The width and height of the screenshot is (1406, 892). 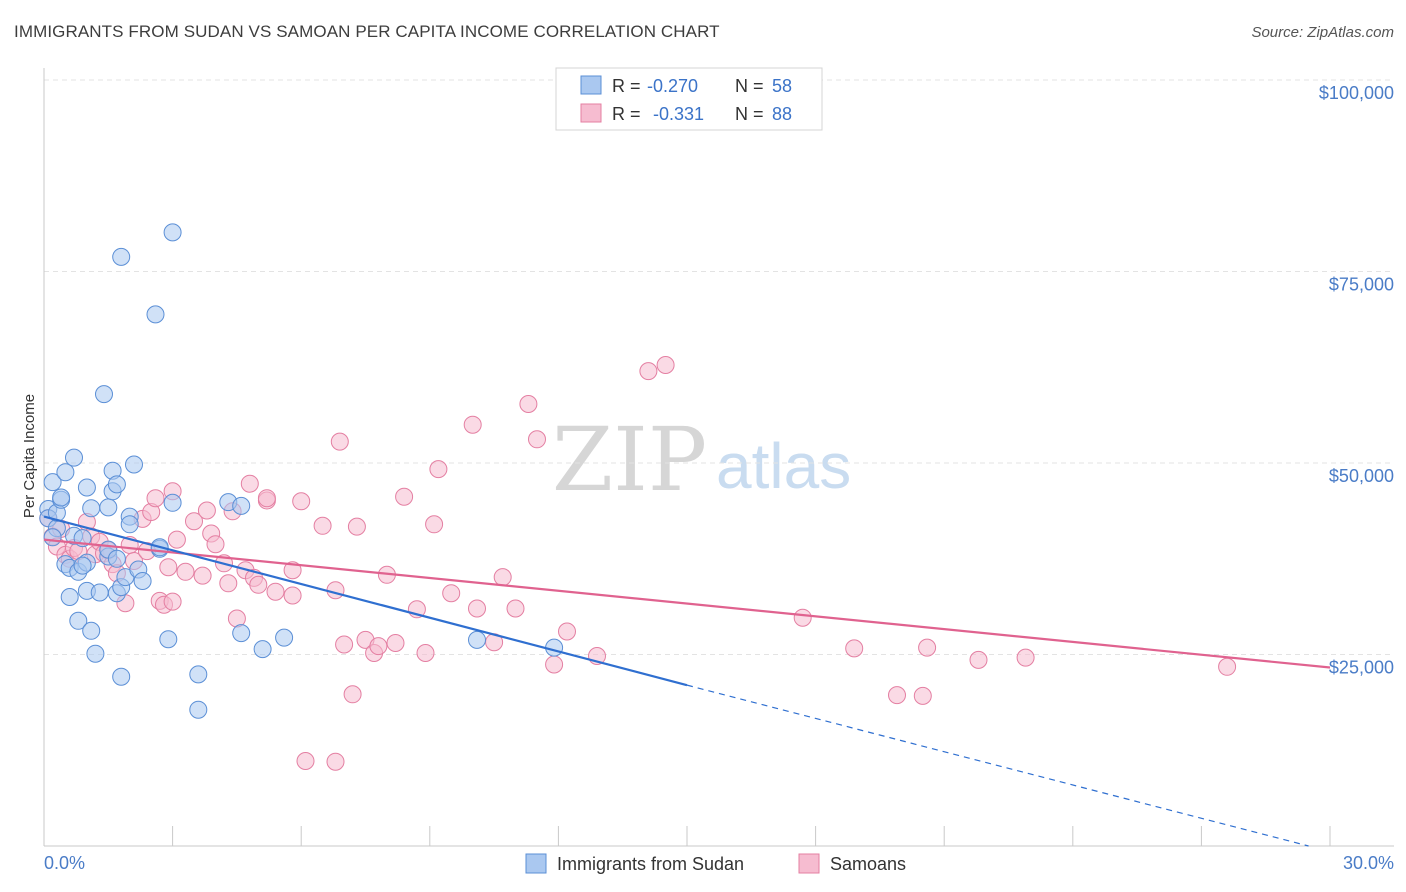 What do you see at coordinates (678, 114) in the screenshot?
I see `legend-r-value-samoans: -0.331` at bounding box center [678, 114].